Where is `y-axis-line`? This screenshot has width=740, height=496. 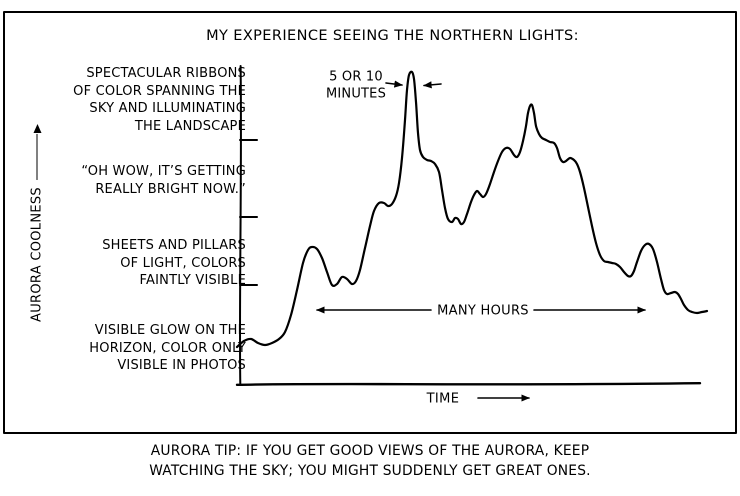
y-axis-line is located at coordinates (240, 225).